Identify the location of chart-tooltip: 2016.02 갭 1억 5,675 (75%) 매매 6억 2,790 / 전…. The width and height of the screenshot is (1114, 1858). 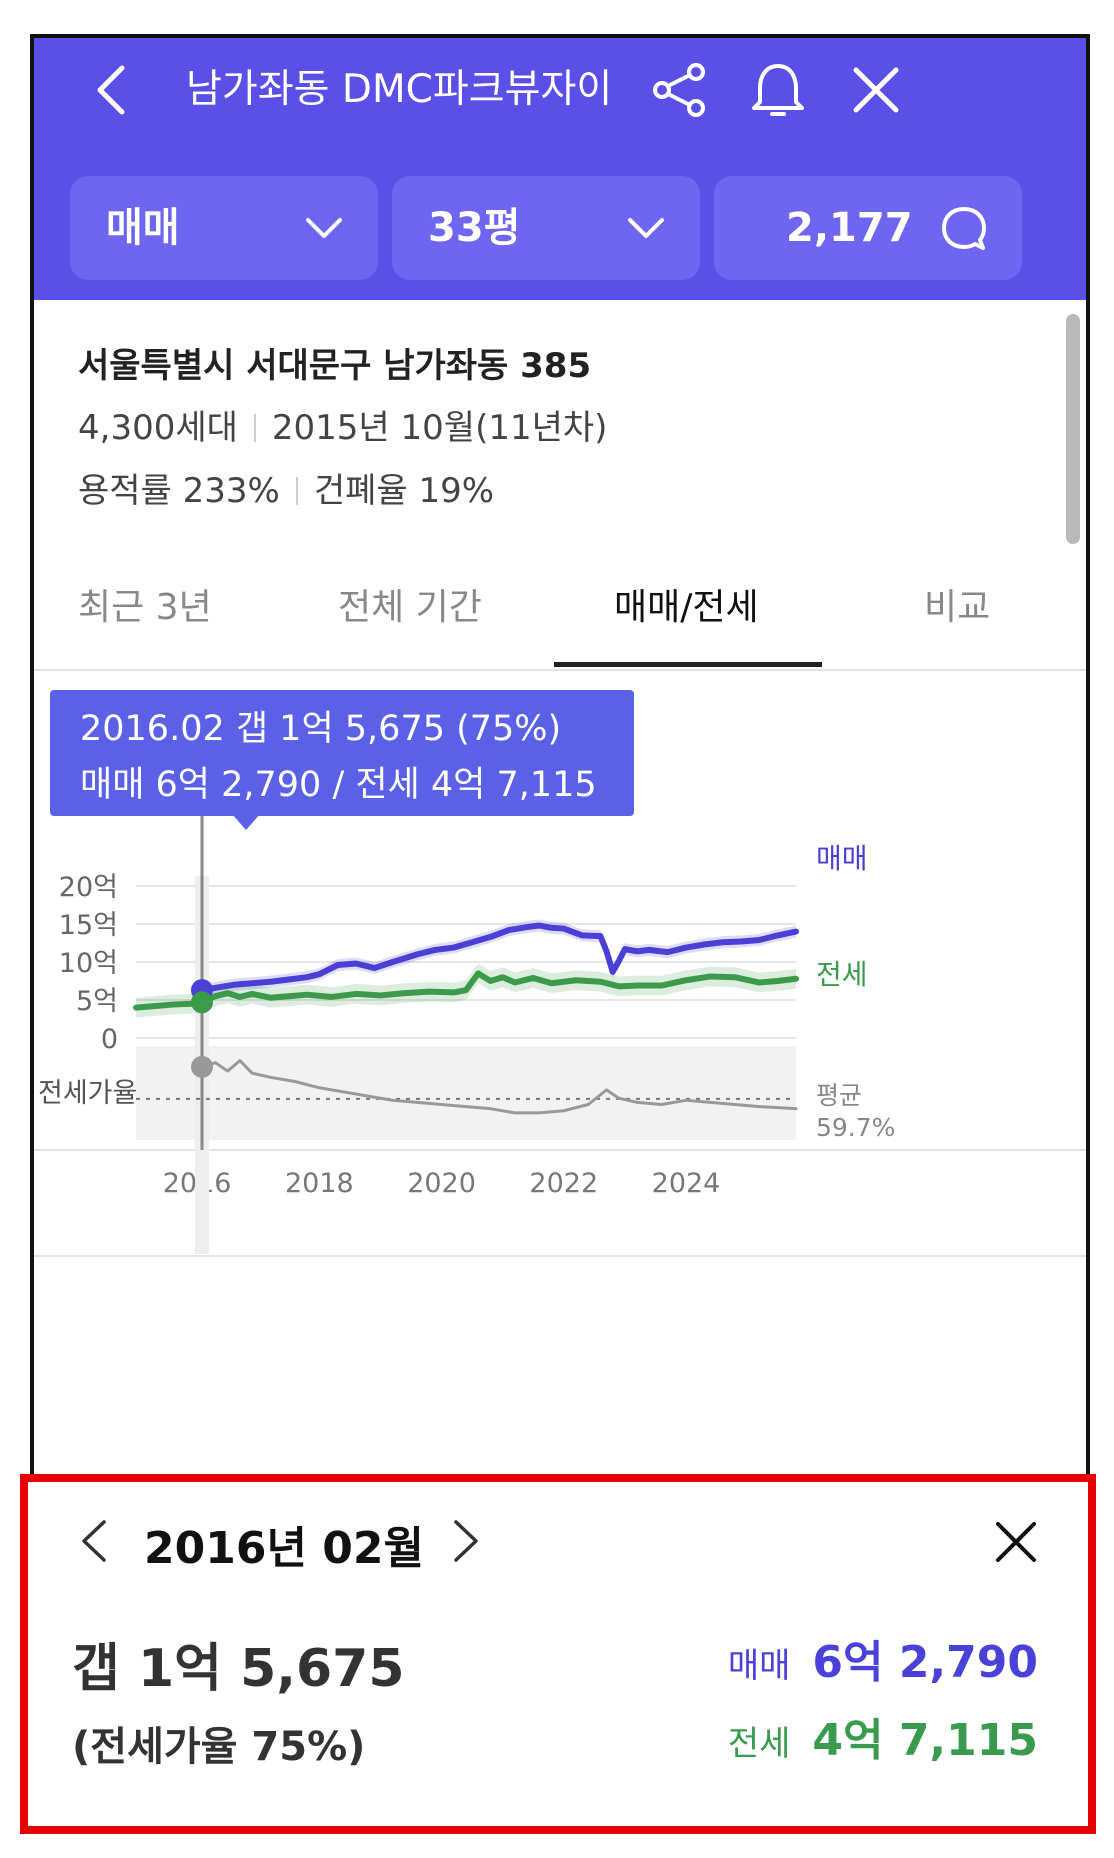
(342, 753).